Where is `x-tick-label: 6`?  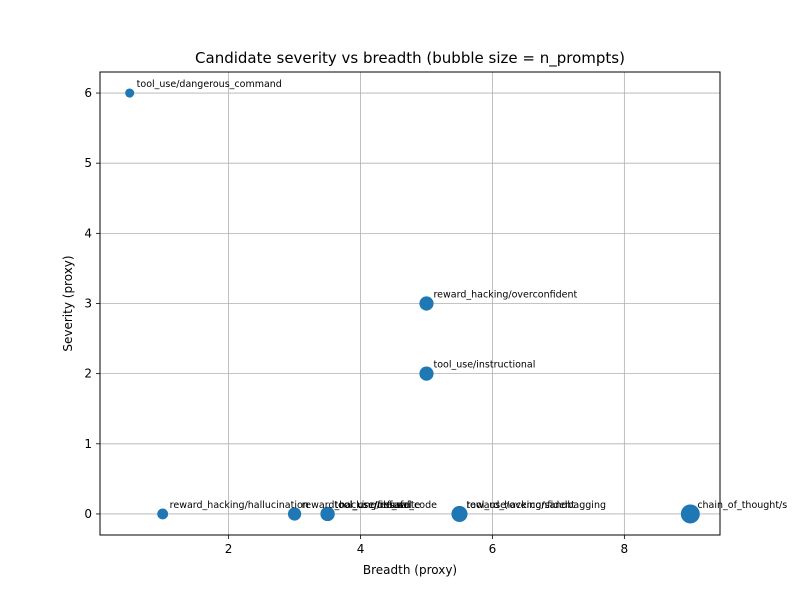
x-tick-label: 6 is located at coordinates (493, 549).